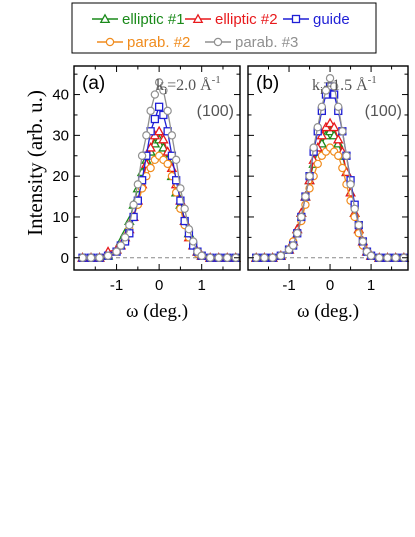 The height and width of the screenshot is (537, 415). What do you see at coordinates (266, 42) in the screenshot?
I see `legend-label: parab. #3` at bounding box center [266, 42].